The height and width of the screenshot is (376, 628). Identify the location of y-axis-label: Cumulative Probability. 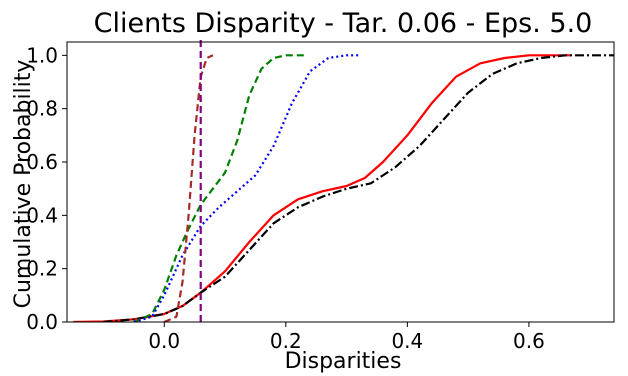
(23, 184).